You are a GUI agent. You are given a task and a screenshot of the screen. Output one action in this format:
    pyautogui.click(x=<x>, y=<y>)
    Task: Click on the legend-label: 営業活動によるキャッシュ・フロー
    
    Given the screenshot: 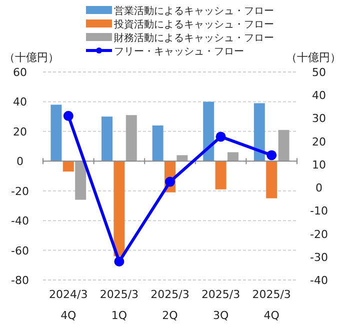 What is the action you would take?
    pyautogui.click(x=194, y=11)
    